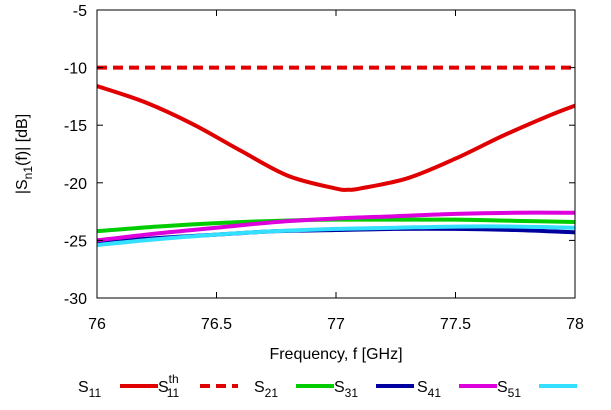 This screenshot has height=410, width=611. I want to click on x-tick-label: 76, so click(97, 324).